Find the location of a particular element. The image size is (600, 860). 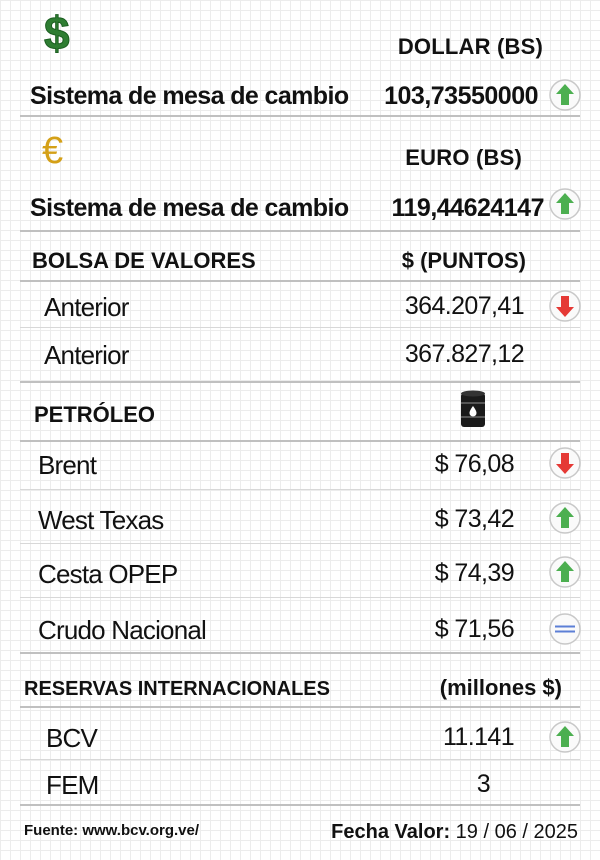

euro-value: 119,44624147 is located at coordinates (467, 208).